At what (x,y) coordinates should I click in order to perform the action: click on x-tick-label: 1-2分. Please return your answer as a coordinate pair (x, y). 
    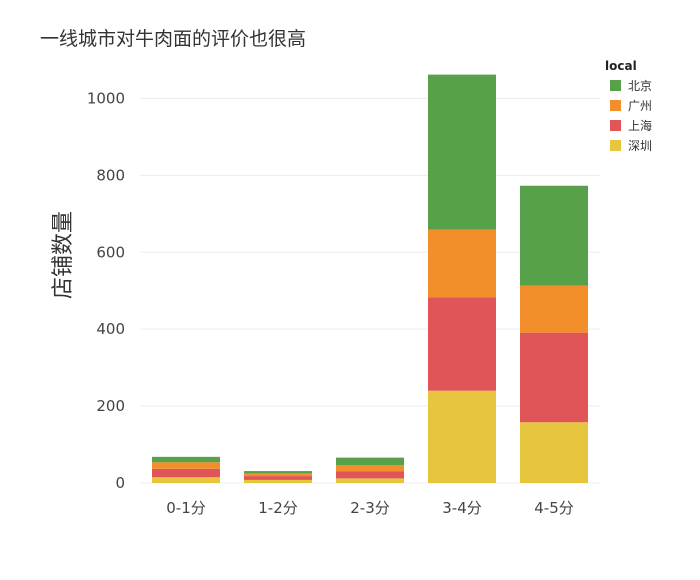
    Looking at the image, I should click on (278, 508).